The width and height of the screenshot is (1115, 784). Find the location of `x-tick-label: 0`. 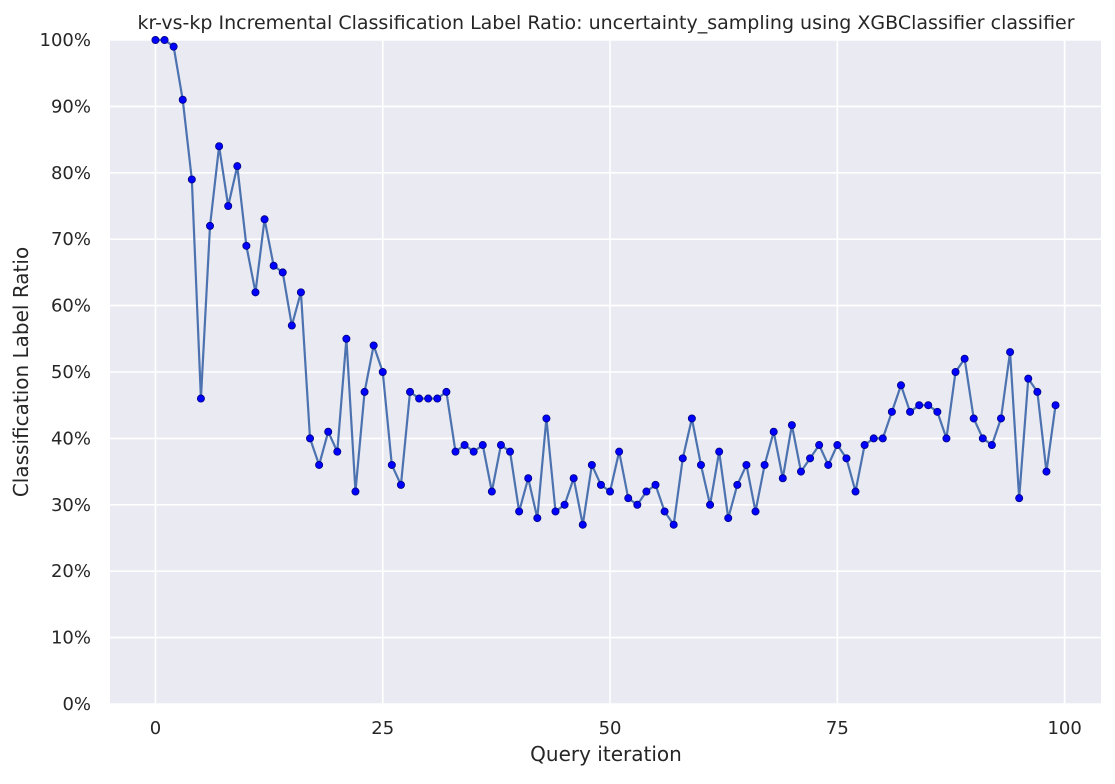

x-tick-label: 0 is located at coordinates (155, 728).